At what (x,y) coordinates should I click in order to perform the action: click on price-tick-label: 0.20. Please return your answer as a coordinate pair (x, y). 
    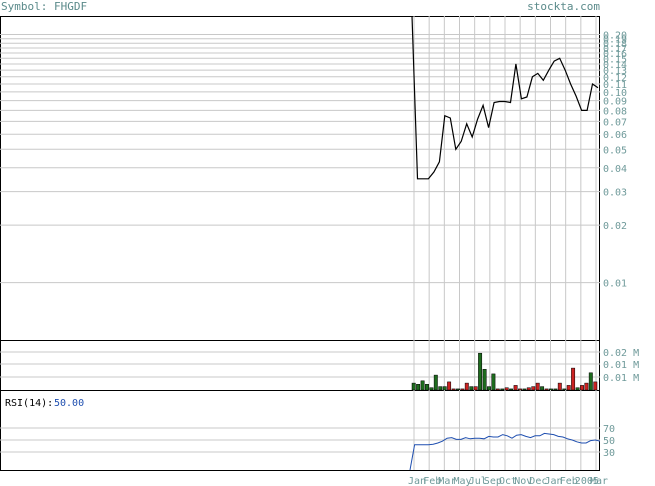
    Looking at the image, I should click on (615, 35).